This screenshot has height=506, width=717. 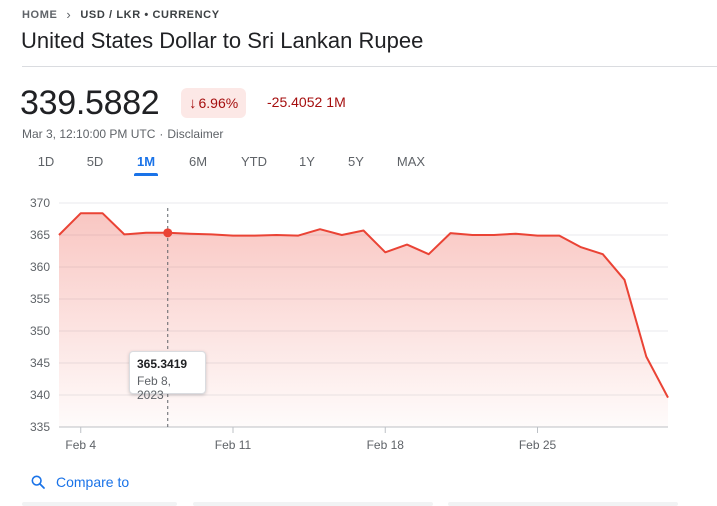 I want to click on tab-1m: 1M, so click(x=146, y=163).